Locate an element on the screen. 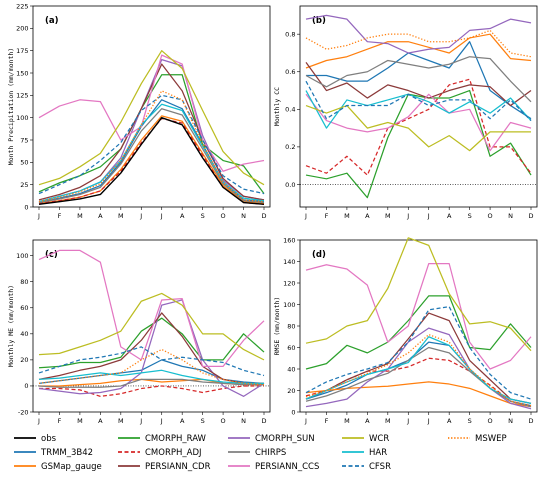  y-tick-label: 60 is located at coordinates (24, 308).